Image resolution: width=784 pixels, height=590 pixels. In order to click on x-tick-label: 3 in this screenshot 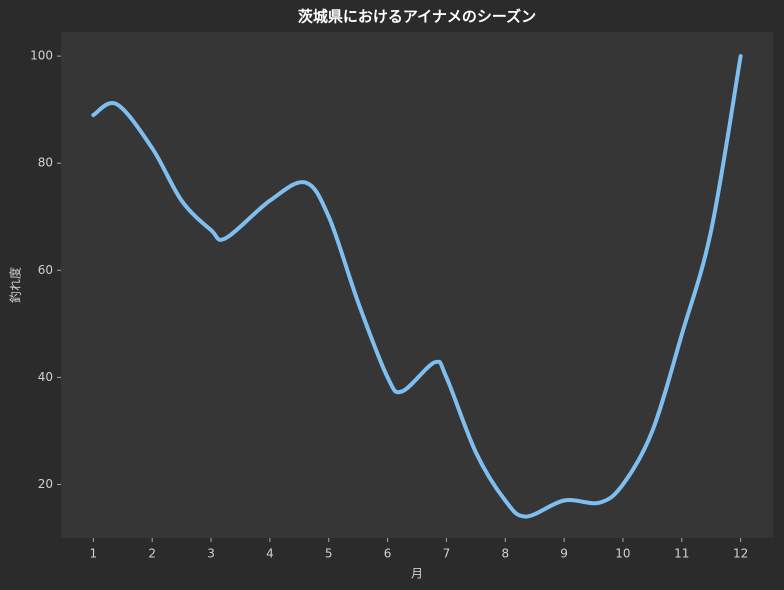, I will do `click(211, 554)`.